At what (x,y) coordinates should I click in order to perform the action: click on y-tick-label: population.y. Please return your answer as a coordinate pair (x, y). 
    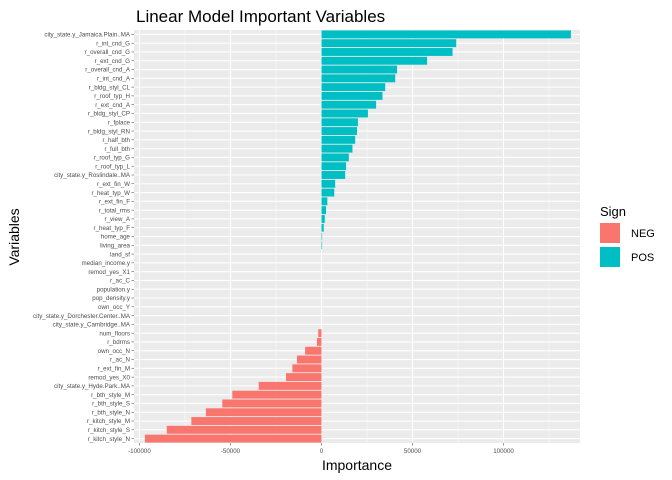
    Looking at the image, I should click on (114, 289).